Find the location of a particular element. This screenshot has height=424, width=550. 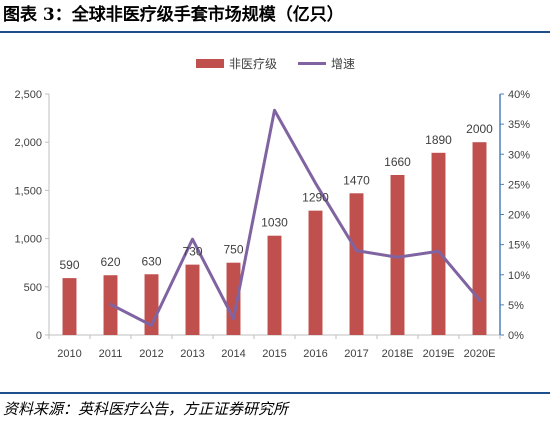

bar-data-label: 590 is located at coordinates (69, 265).